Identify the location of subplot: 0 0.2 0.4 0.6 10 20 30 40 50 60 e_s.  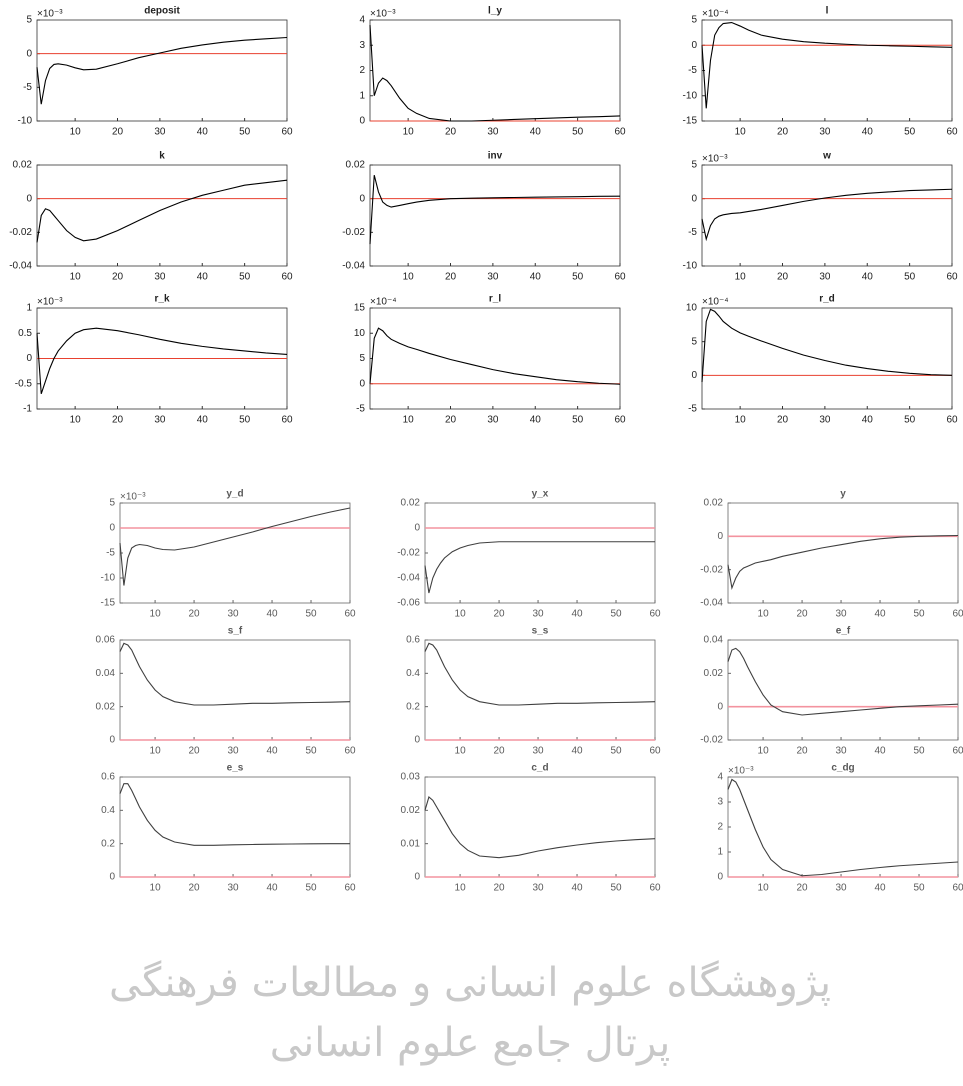
(228, 828).